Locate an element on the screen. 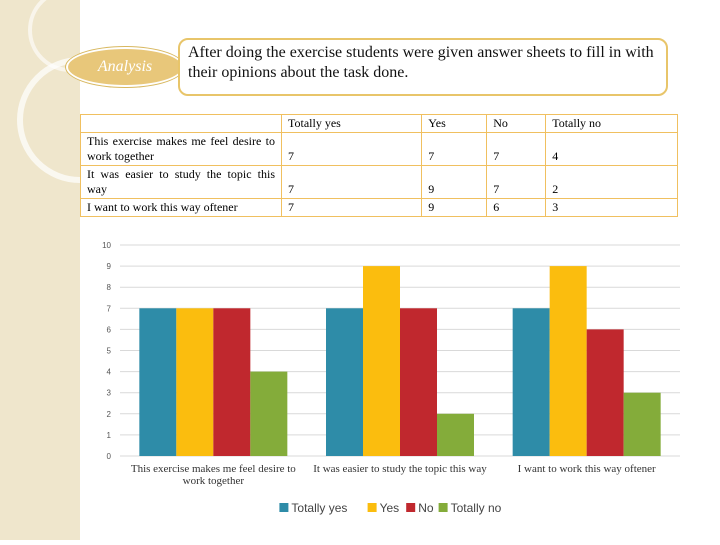  table-cell: 6 is located at coordinates (516, 207).